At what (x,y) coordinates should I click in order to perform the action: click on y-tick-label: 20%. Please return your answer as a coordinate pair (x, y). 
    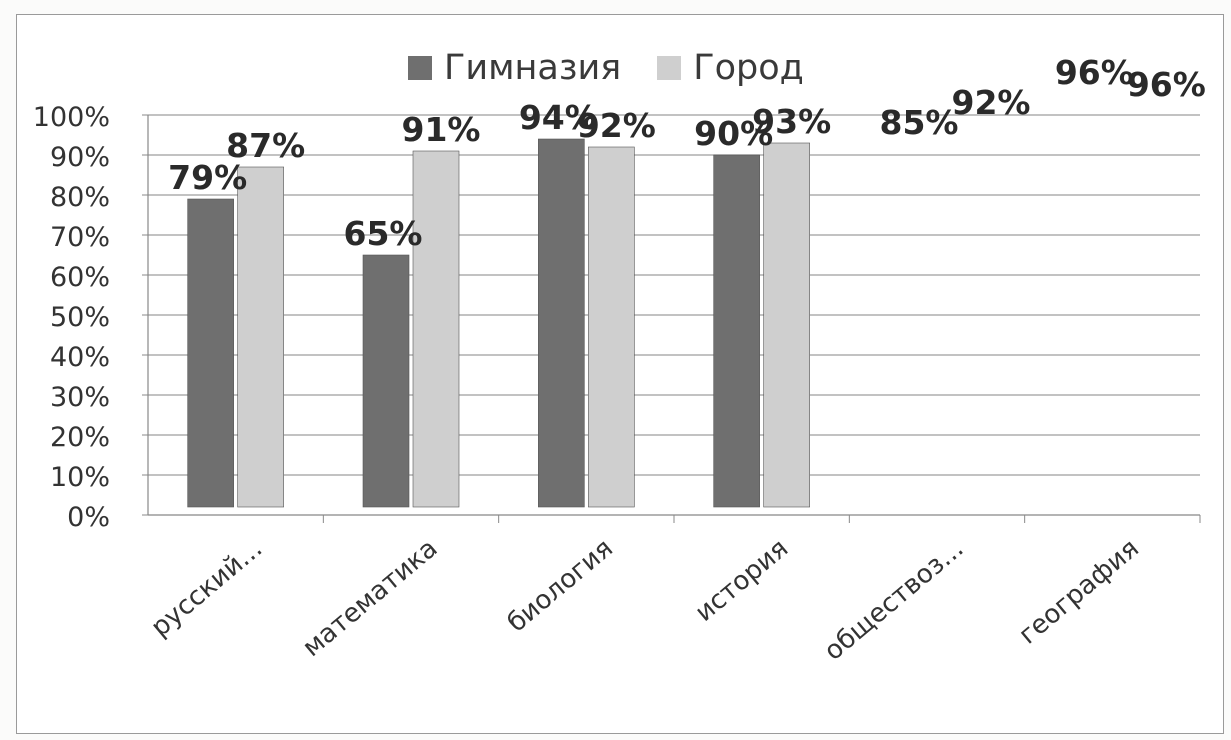
    Looking at the image, I should click on (80, 437).